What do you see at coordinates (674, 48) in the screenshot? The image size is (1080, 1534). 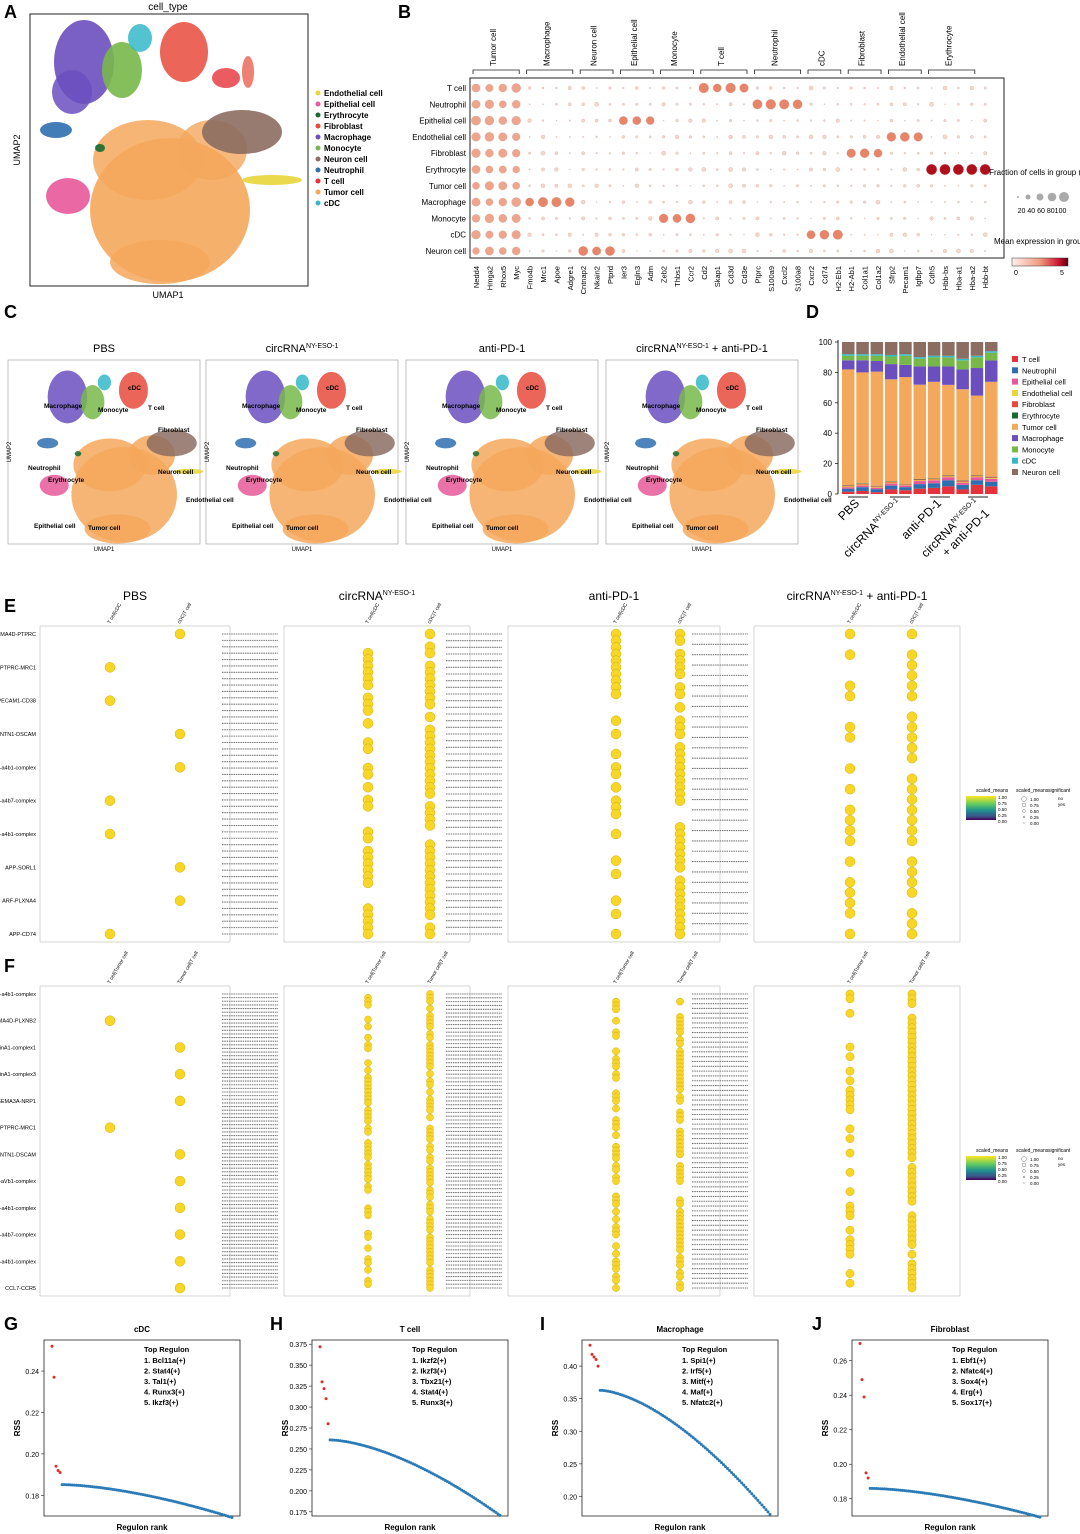 I see `group-label: Monocyte` at bounding box center [674, 48].